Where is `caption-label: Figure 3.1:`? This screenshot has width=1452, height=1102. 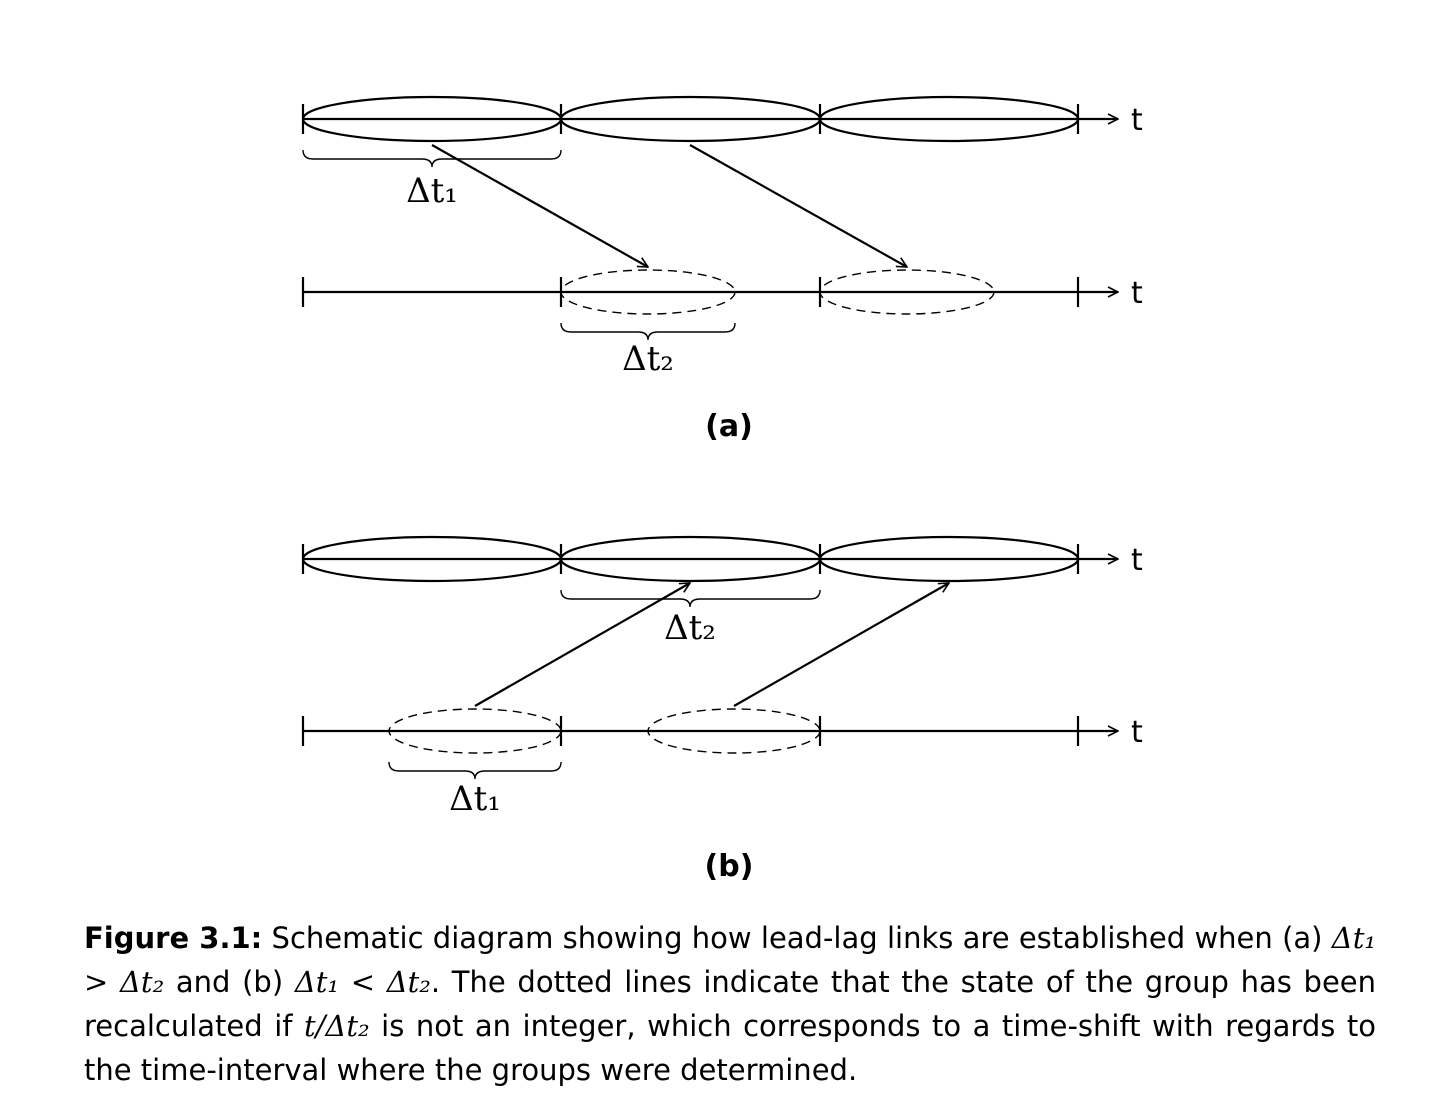
caption-label: Figure 3.1: is located at coordinates (173, 938).